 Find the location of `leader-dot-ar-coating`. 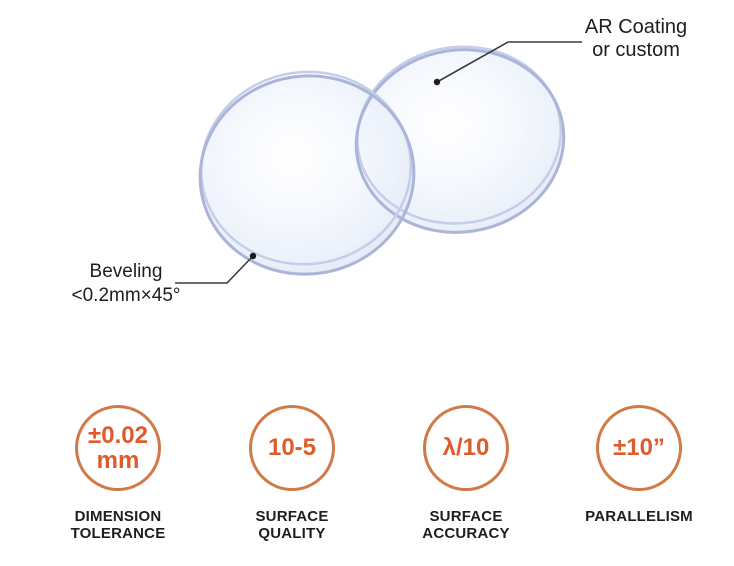

leader-dot-ar-coating is located at coordinates (437, 82).